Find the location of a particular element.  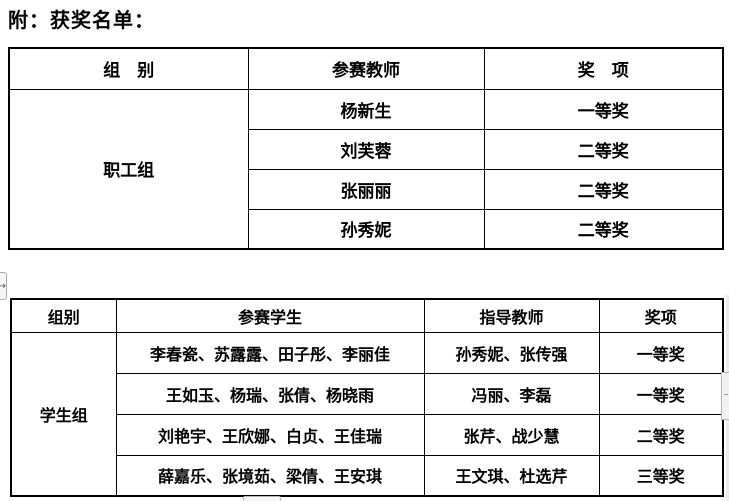

teacher-name-cell: 孙秀妮 is located at coordinates (366, 229).